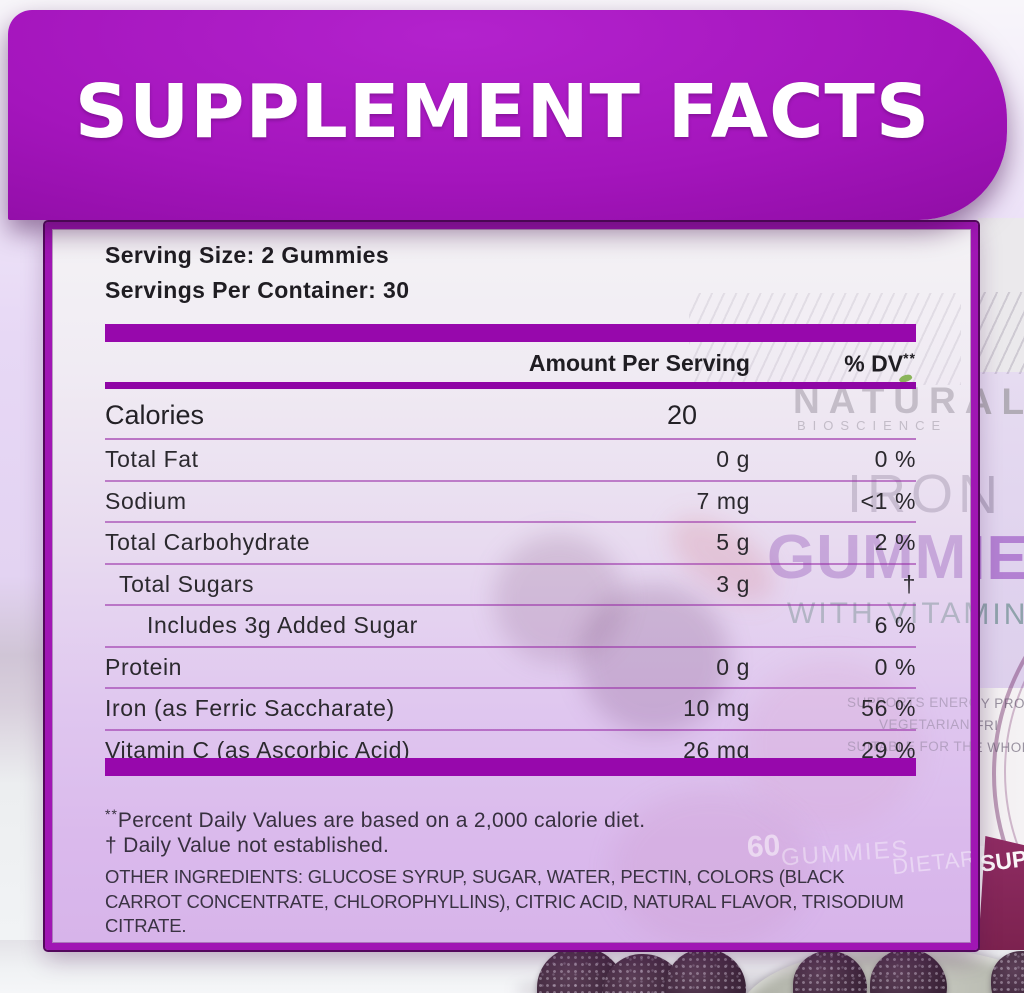 This screenshot has width=1024, height=993. Describe the element at coordinates (872, 425) in the screenshot. I see `watermark-brand-sub: BIOSCIENCE` at that location.